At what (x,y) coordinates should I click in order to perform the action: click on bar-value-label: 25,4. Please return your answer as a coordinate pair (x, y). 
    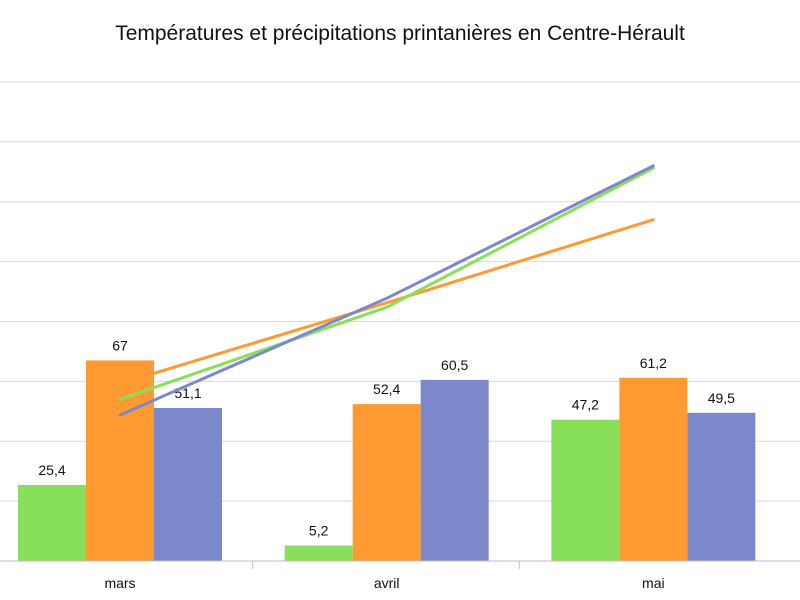
    Looking at the image, I should click on (51, 470).